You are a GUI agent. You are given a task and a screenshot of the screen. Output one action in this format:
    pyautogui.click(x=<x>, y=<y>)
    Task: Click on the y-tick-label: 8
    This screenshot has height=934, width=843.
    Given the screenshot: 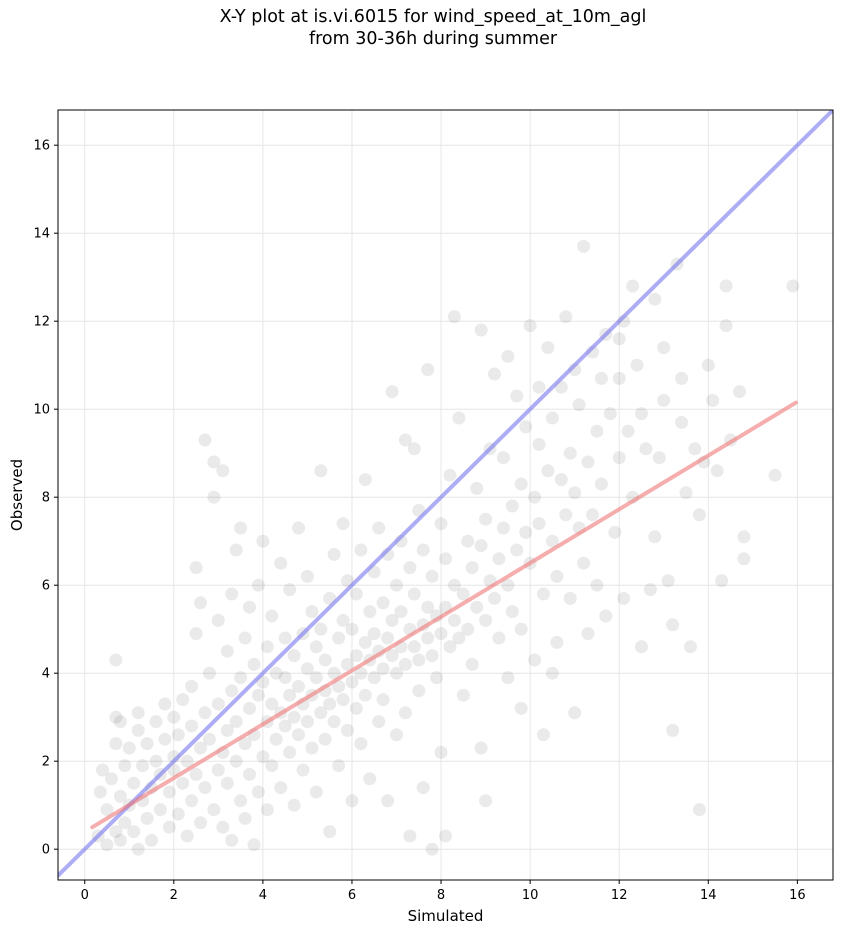 What is the action you would take?
    pyautogui.click(x=46, y=498)
    